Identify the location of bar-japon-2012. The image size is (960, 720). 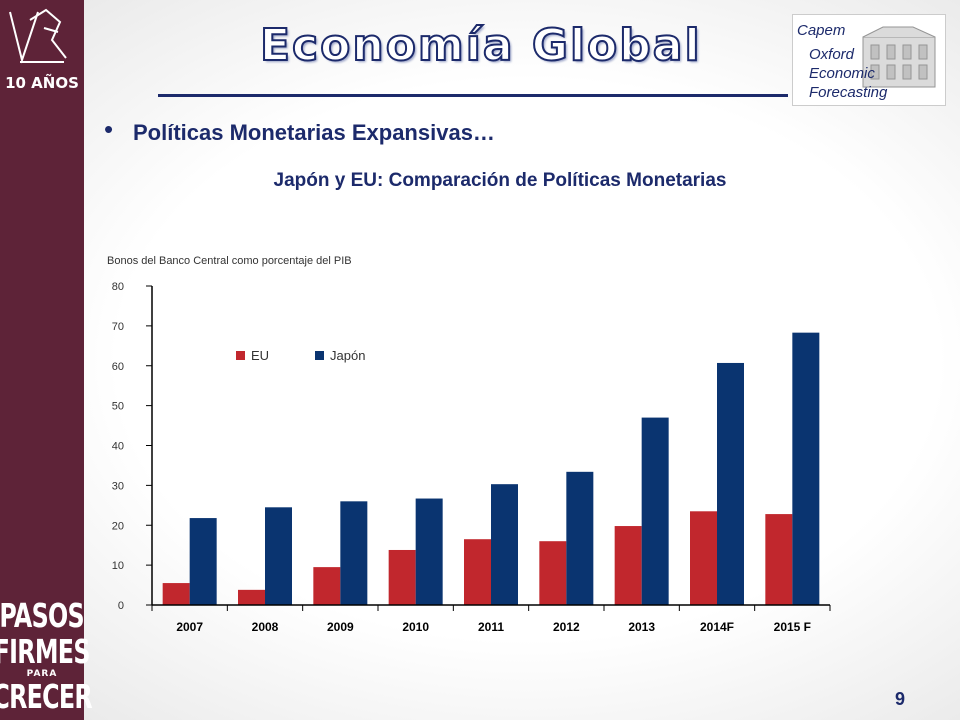
(580, 538).